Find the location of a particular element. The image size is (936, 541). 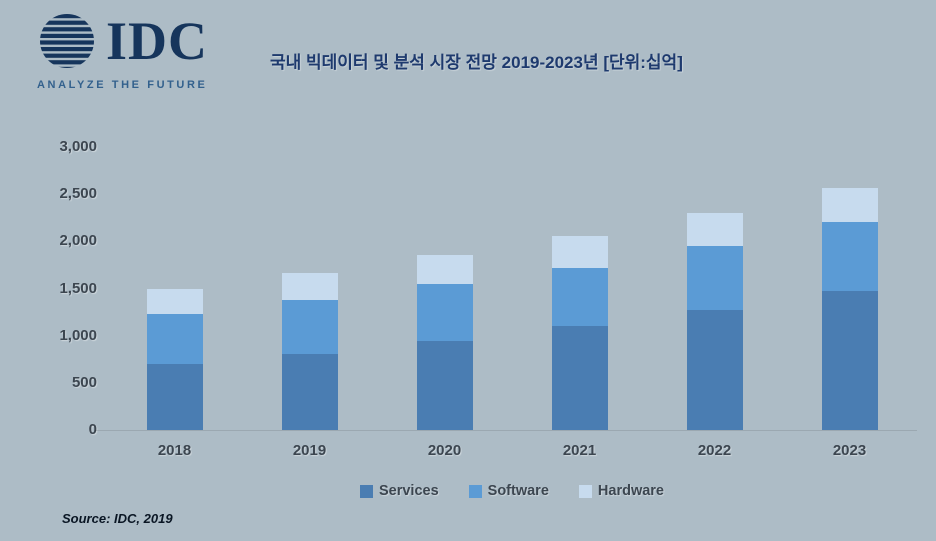

bar-2021 is located at coordinates (579, 288).